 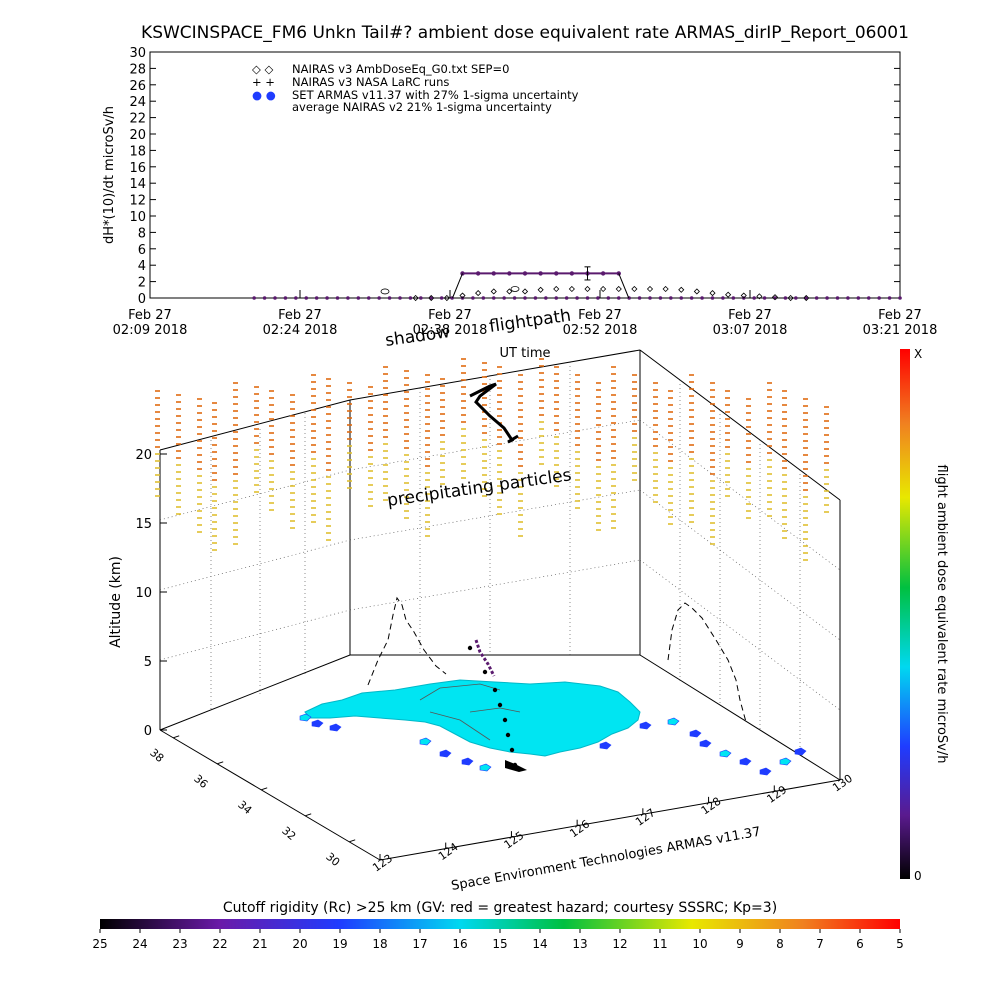 What do you see at coordinates (820, 944) in the screenshot?
I see `rc-tick-label: 7` at bounding box center [820, 944].